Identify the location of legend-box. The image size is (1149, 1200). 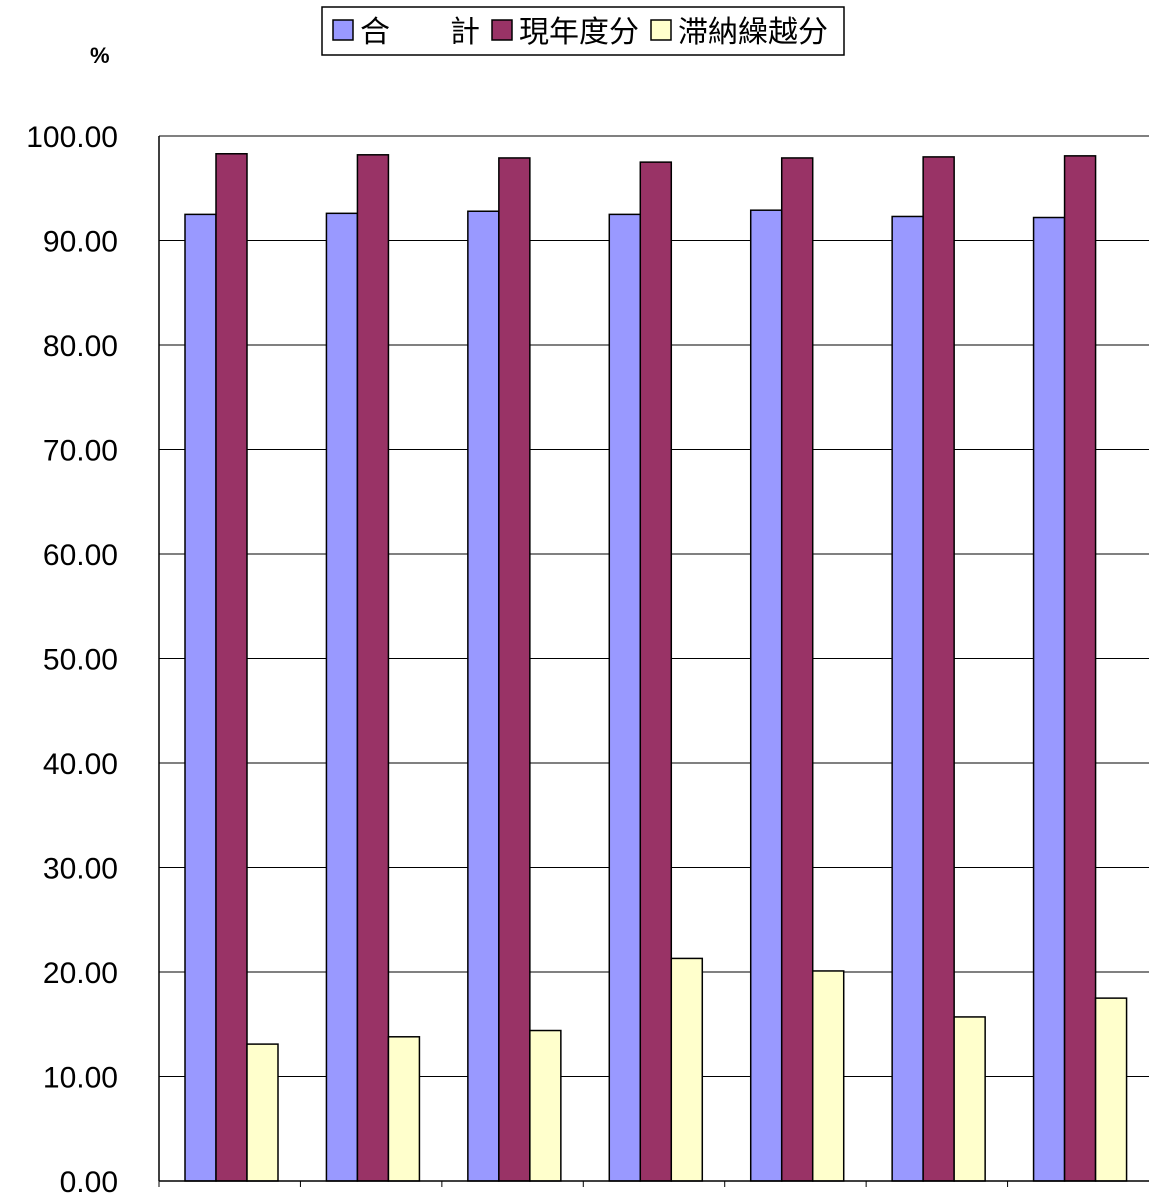
(583, 31).